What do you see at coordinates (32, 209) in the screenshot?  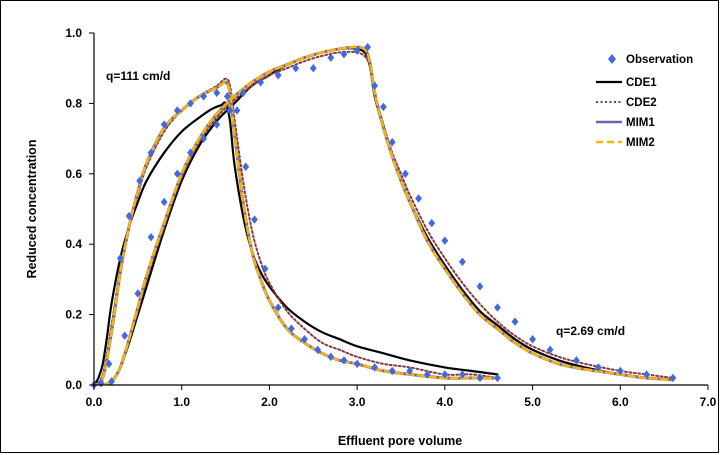 I see `y-axis-label: Reduced concentration` at bounding box center [32, 209].